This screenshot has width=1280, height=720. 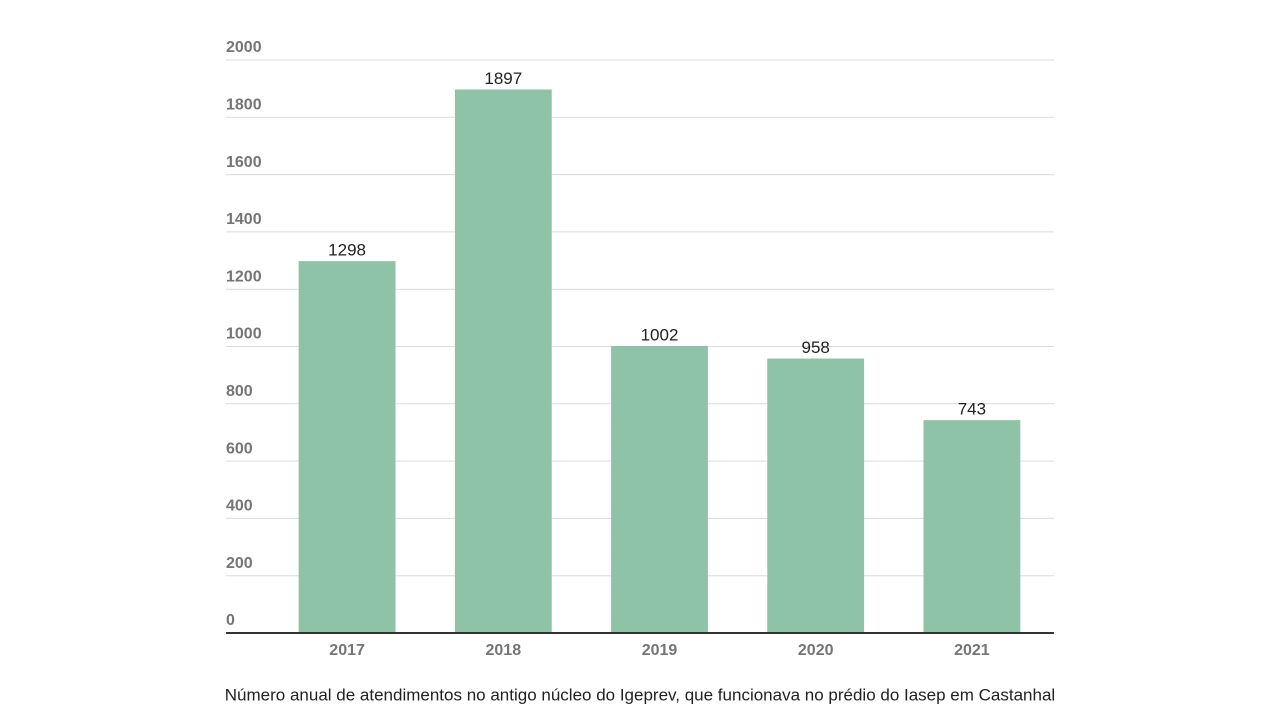 I want to click on data-label: 743, so click(x=972, y=409).